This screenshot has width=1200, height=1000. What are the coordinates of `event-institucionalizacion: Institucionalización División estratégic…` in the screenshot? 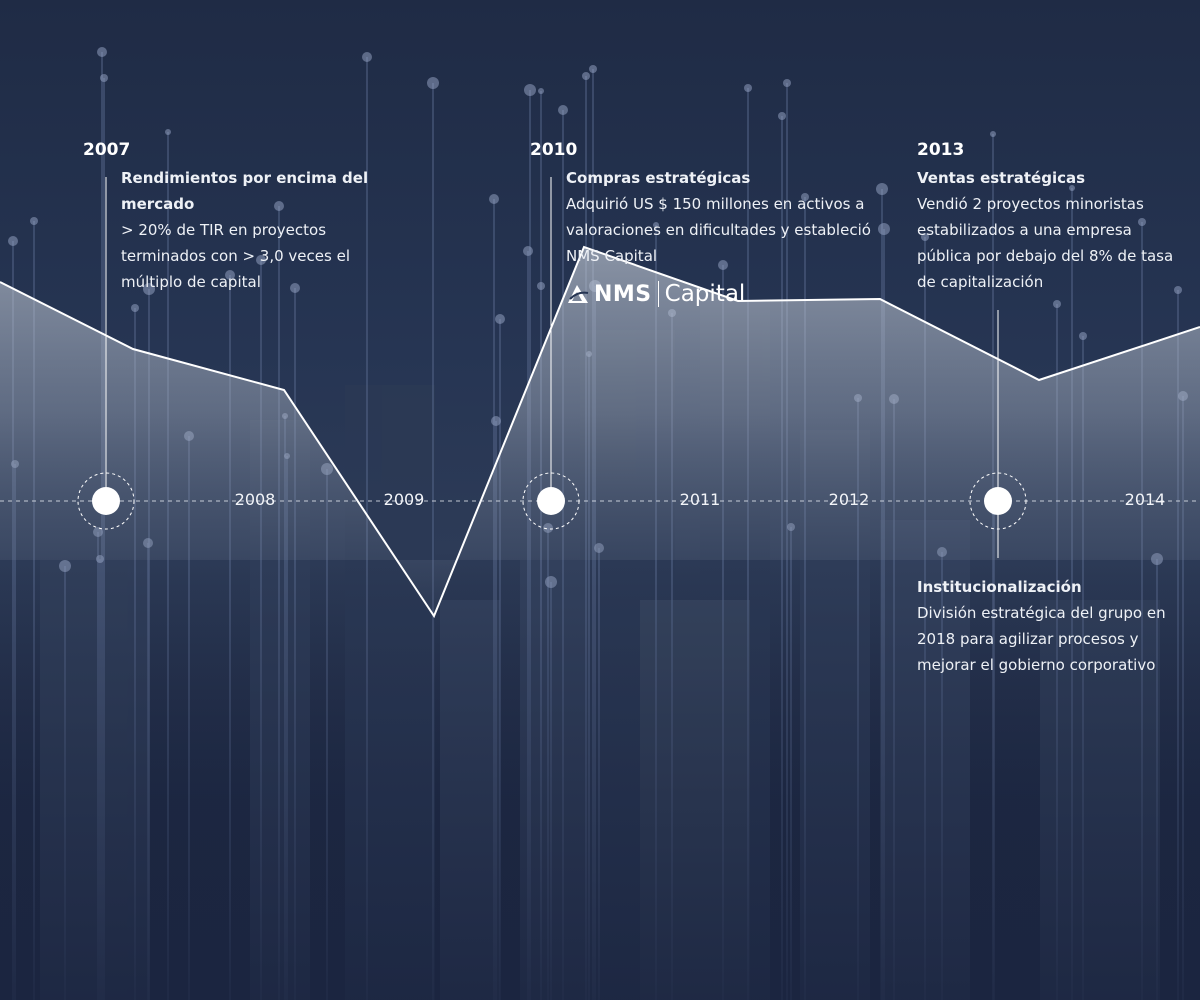 It's located at (1052, 626).